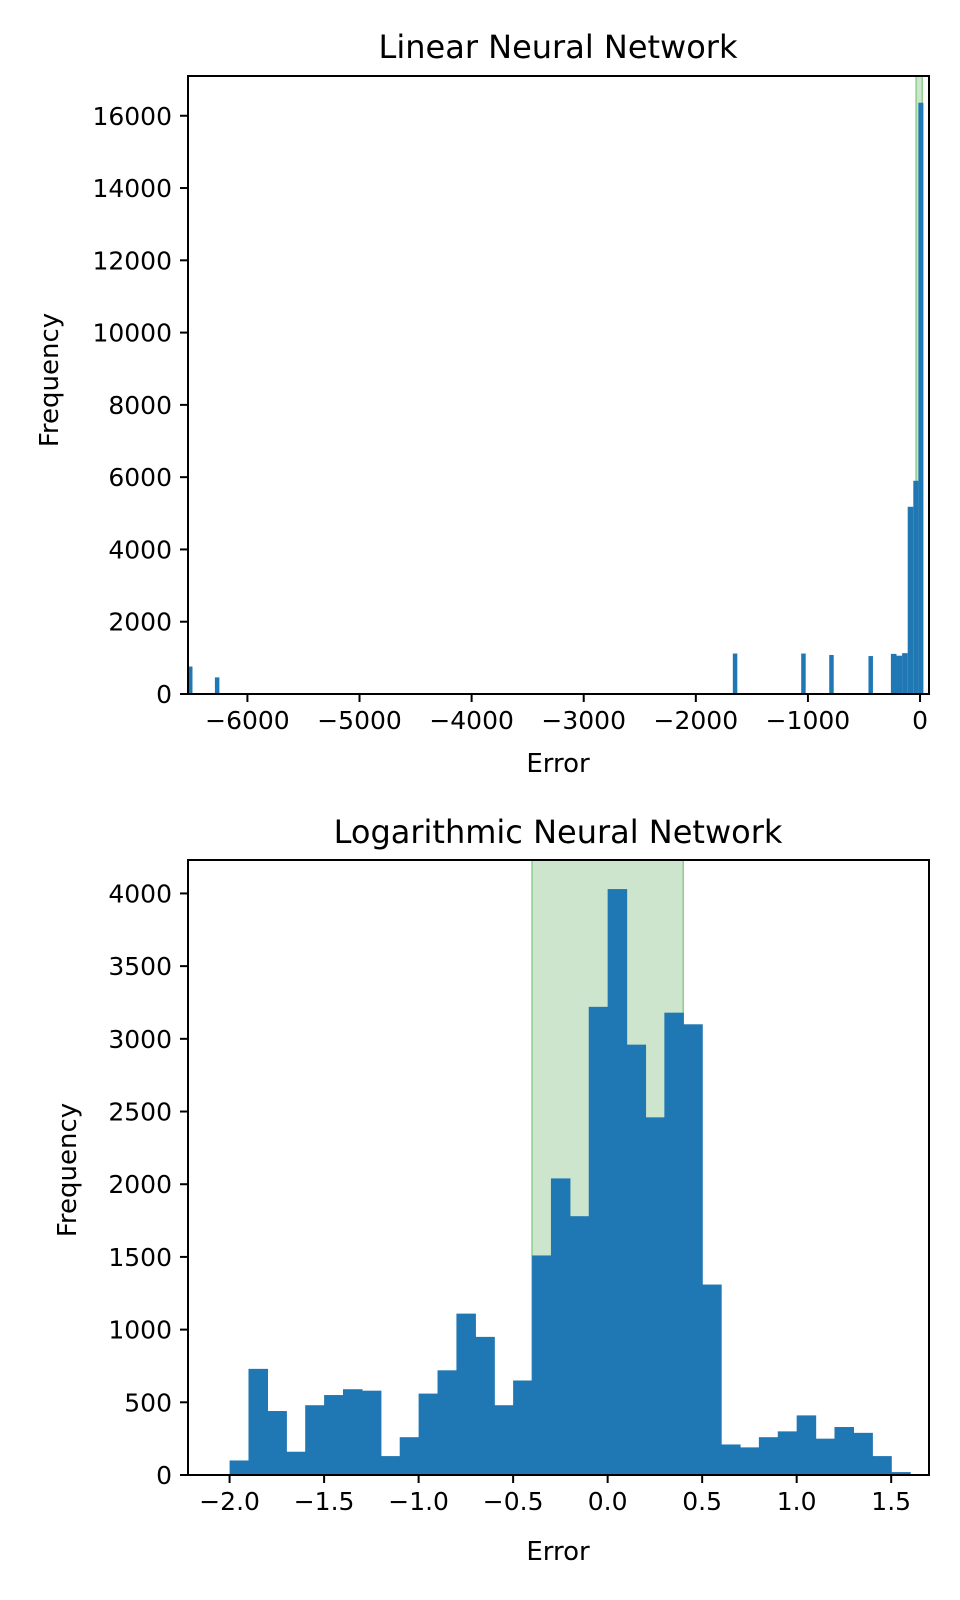 This screenshot has height=1600, width=960. What do you see at coordinates (140, 622) in the screenshot?
I see `linear-chart-y-tick-label: 2000` at bounding box center [140, 622].